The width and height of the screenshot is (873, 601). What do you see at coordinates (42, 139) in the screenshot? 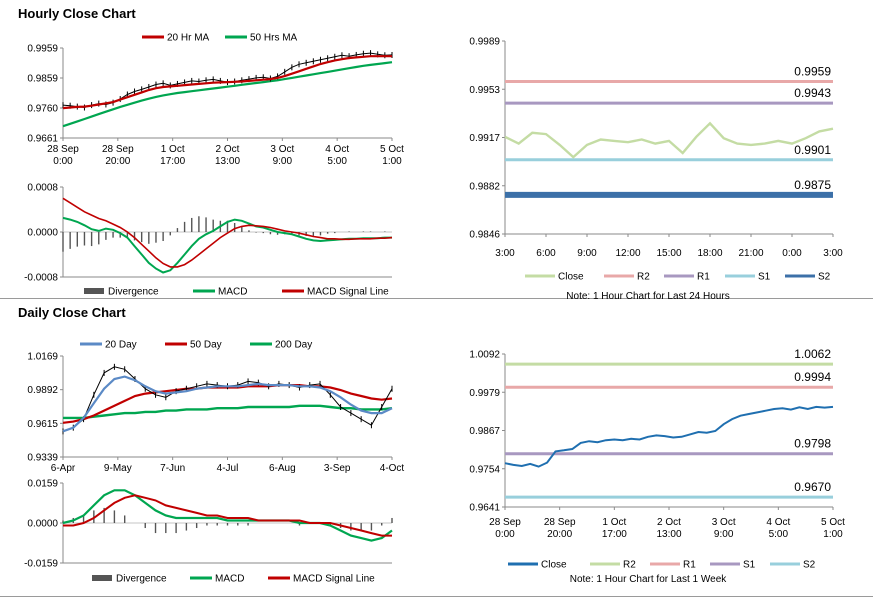
I see `hourly-price-y-tick-label: 0.9661` at bounding box center [42, 139].